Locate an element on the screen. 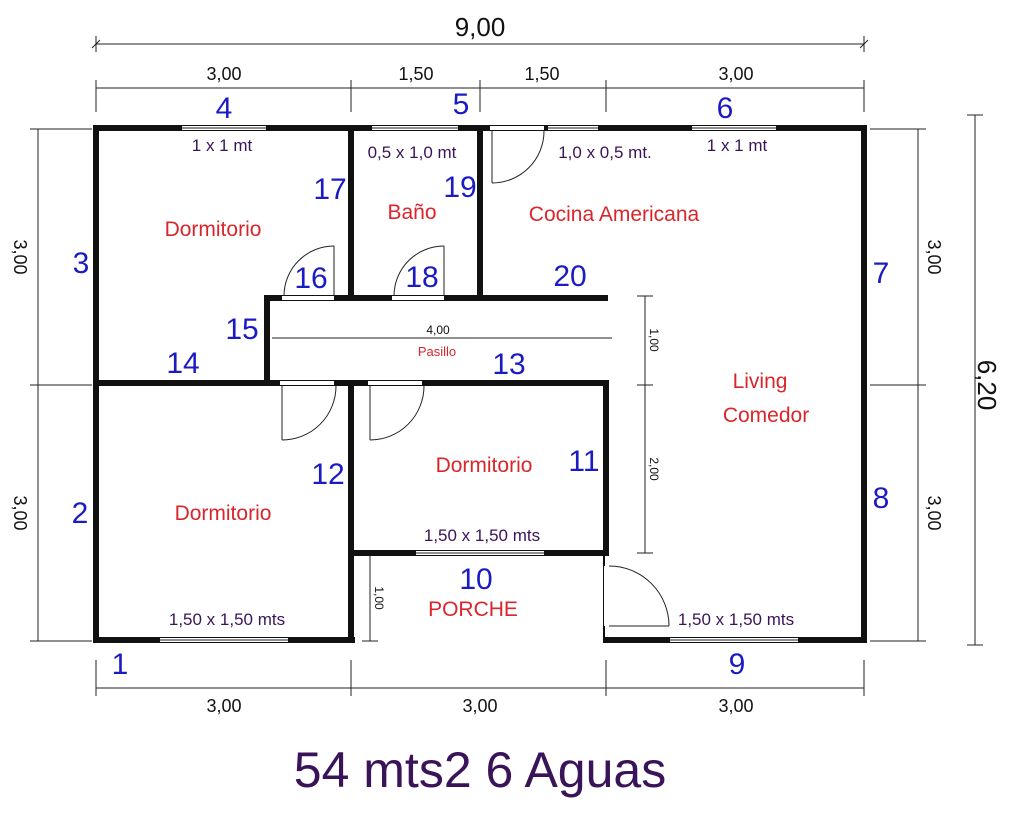 The width and height of the screenshot is (1024, 817). window-label-living: 1,50 x 1,50 mts is located at coordinates (736, 619).